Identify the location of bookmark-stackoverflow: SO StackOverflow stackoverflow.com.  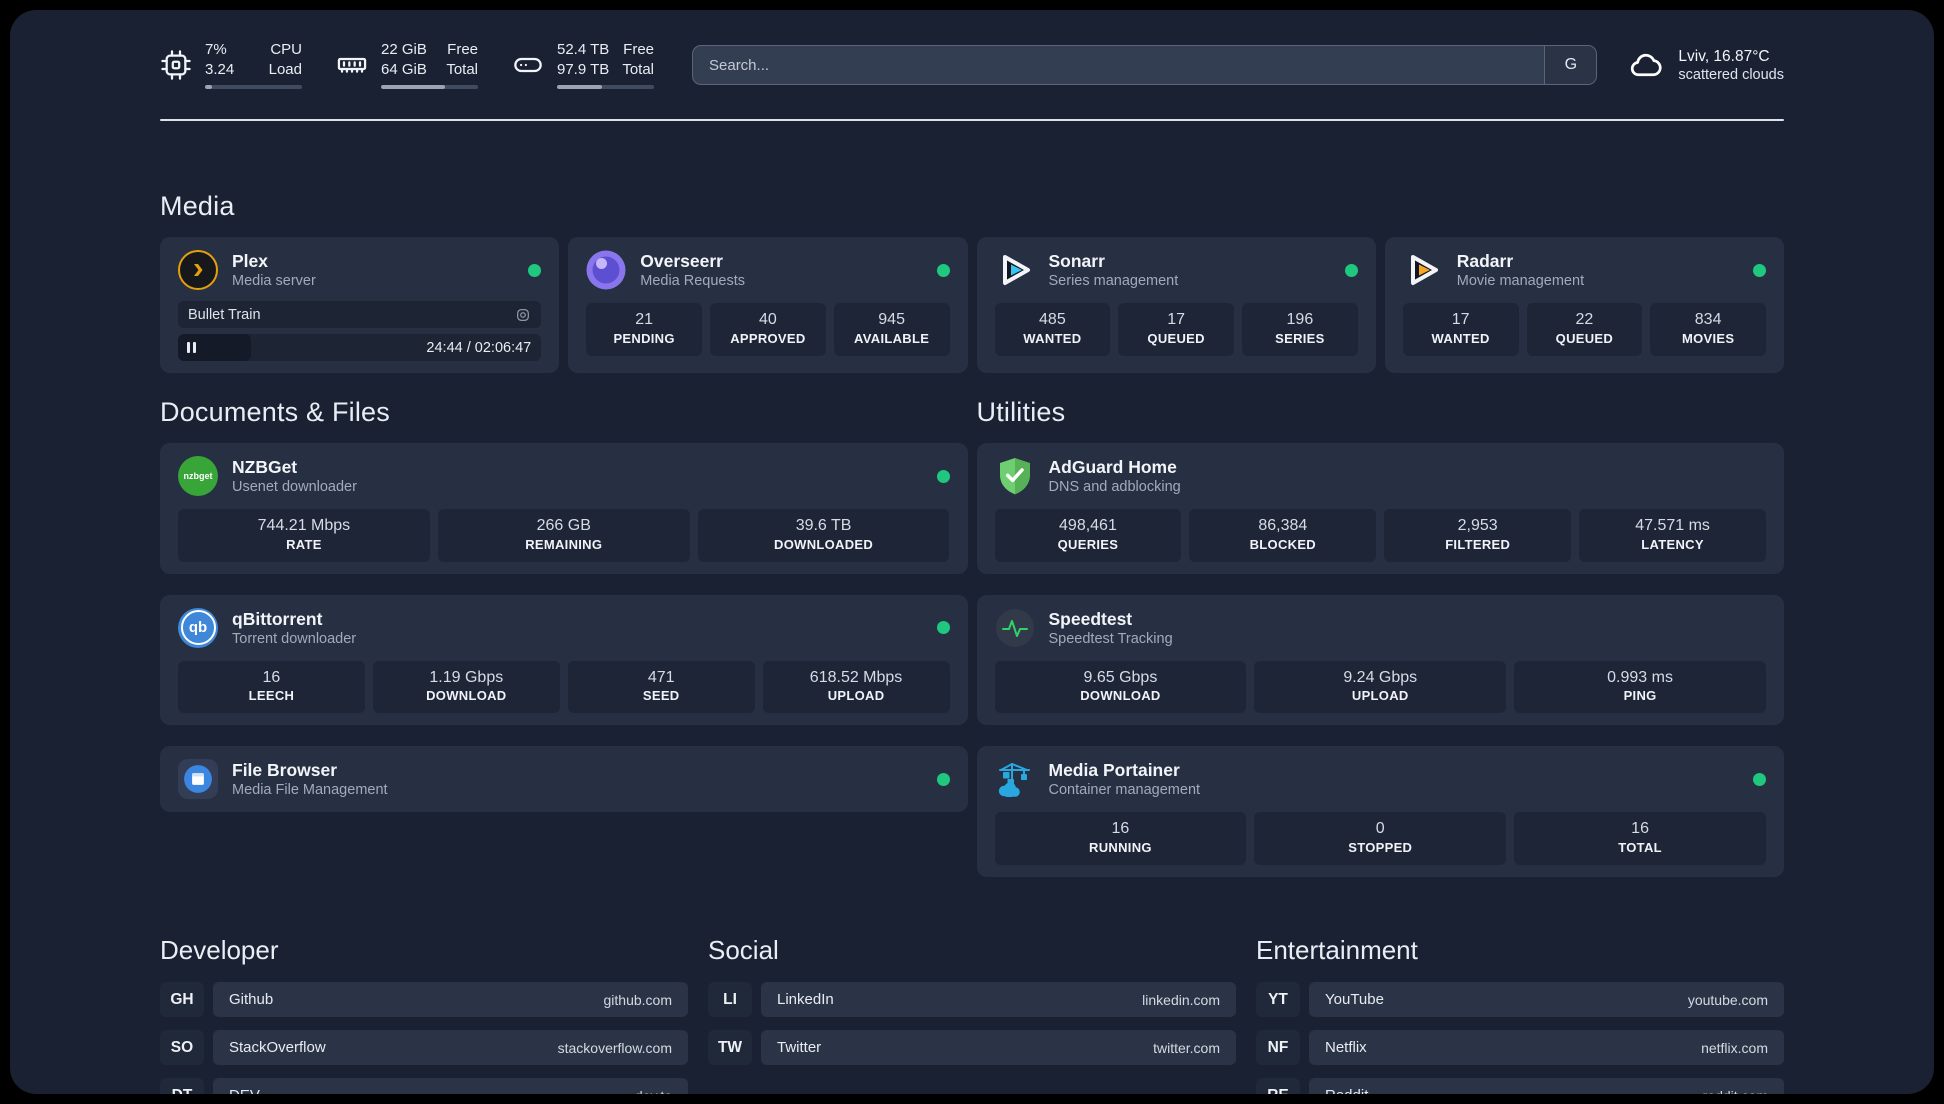
(424, 1048).